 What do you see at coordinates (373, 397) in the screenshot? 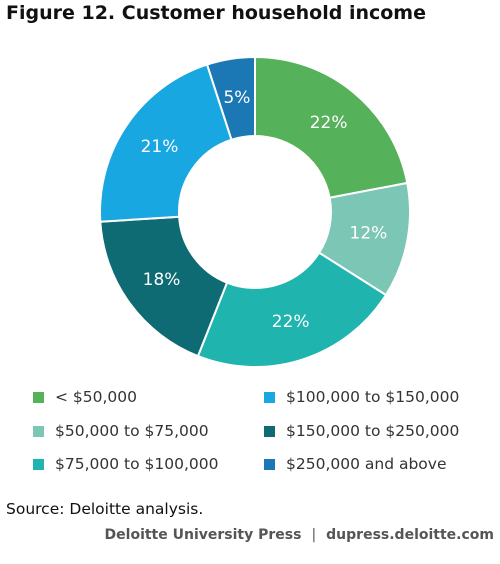
I see `legend-label: $100,000 to $150,000` at bounding box center [373, 397].